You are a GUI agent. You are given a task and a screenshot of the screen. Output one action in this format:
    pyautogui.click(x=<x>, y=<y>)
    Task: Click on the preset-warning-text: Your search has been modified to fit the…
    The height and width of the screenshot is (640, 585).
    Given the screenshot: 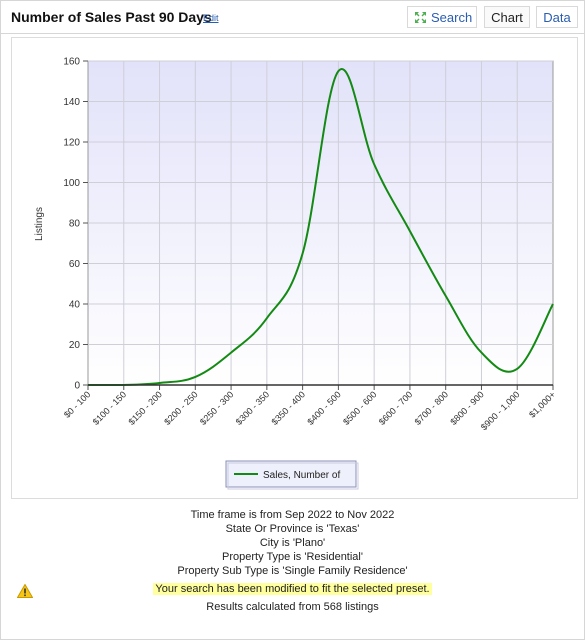 What is the action you would take?
    pyautogui.click(x=292, y=589)
    